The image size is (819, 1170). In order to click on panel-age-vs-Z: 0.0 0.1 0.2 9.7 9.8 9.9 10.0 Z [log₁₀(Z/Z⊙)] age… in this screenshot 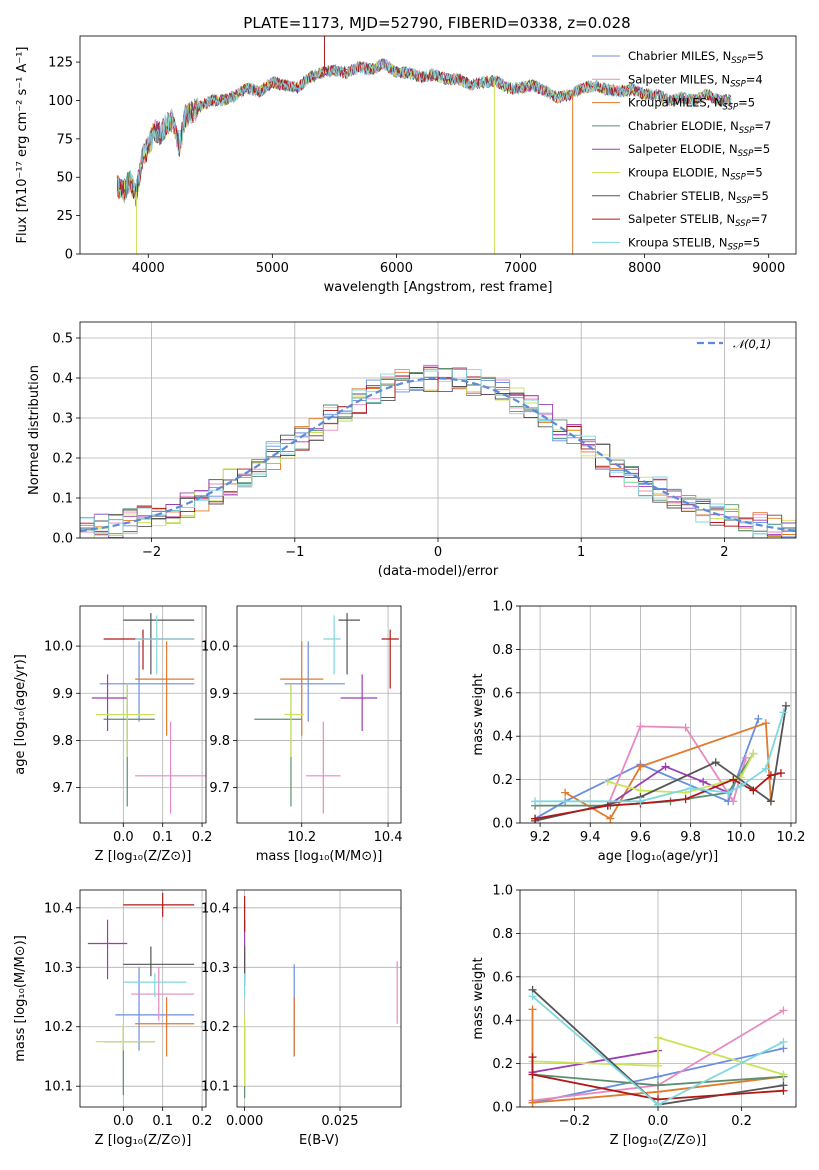, I will do `click(113, 734)`.